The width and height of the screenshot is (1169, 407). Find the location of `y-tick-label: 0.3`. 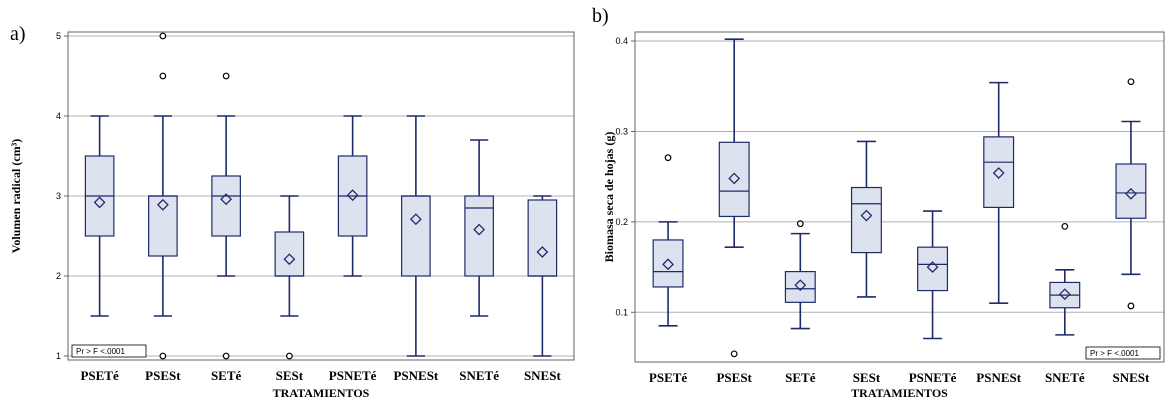

y-tick-label: 0.3 is located at coordinates (621, 131).